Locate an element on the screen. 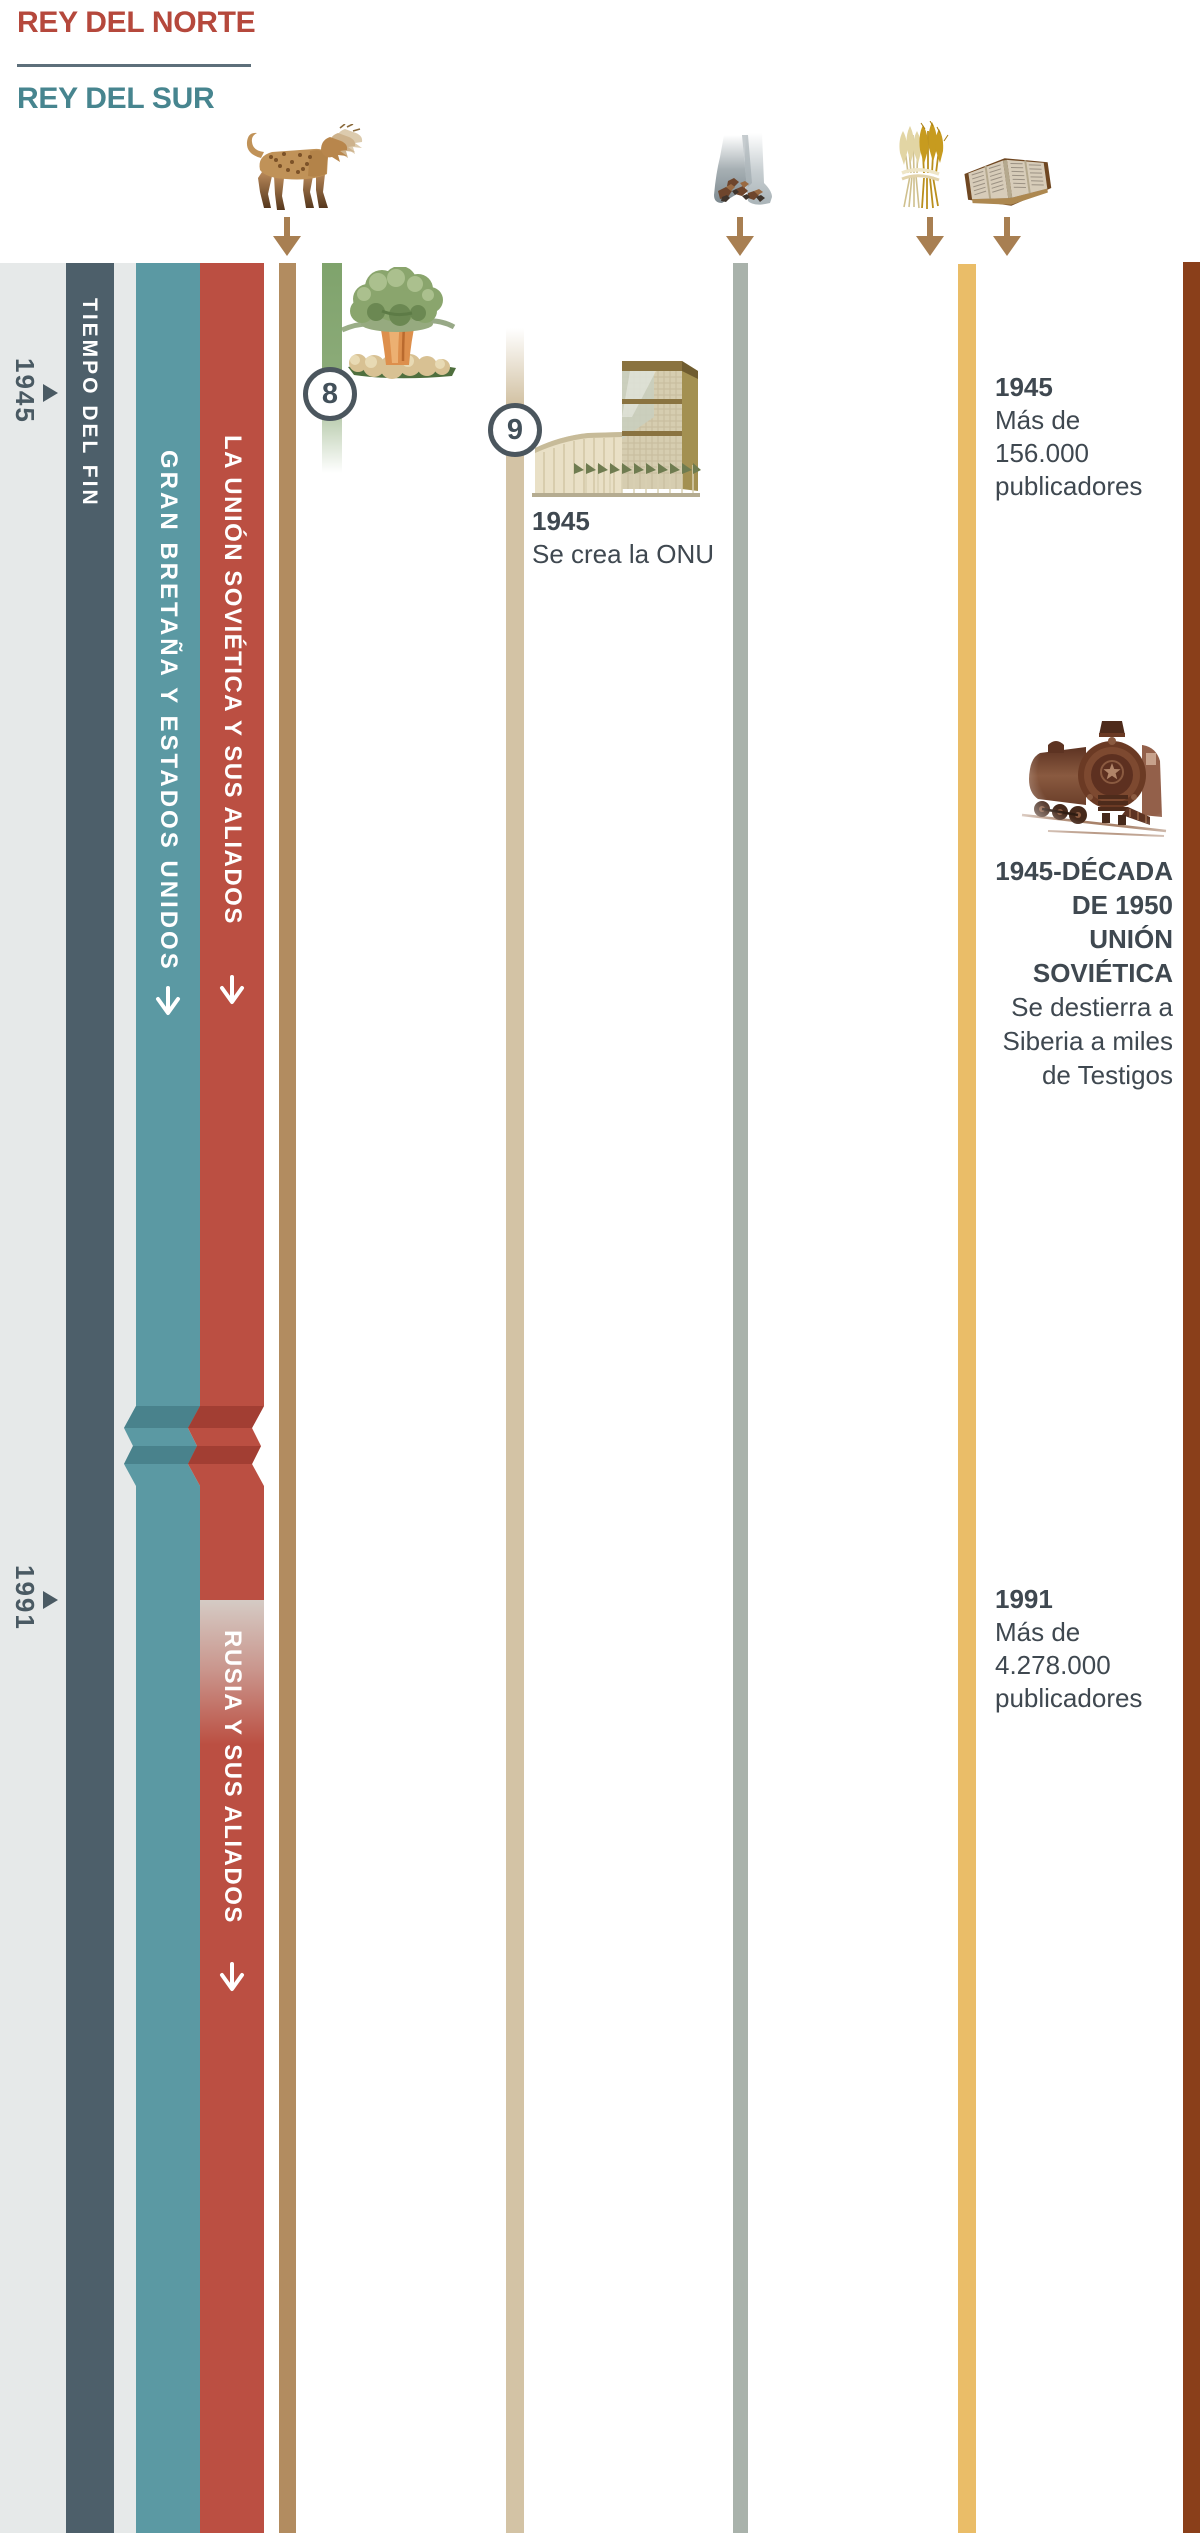 This screenshot has width=1200, height=2533. time-of-the-end-bar is located at coordinates (90, 1398).